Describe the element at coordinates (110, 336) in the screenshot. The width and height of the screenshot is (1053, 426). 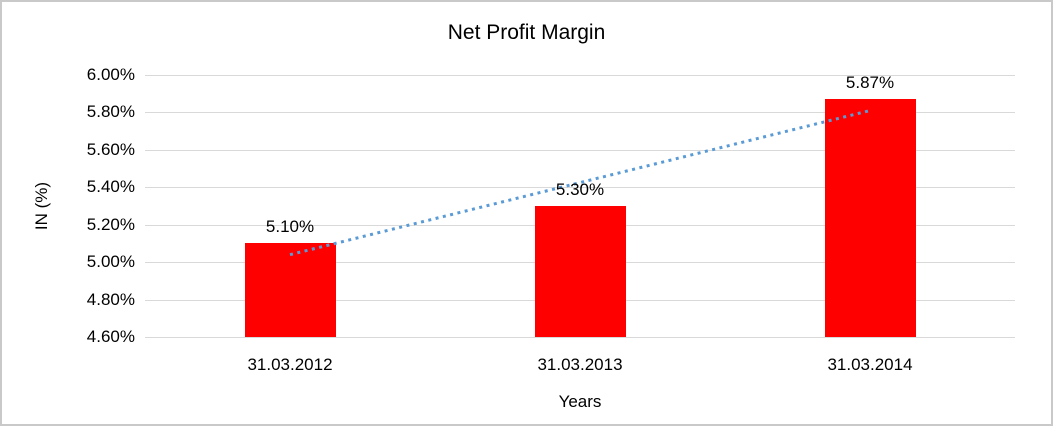
I see `y-tick-label: 4.60%` at that location.